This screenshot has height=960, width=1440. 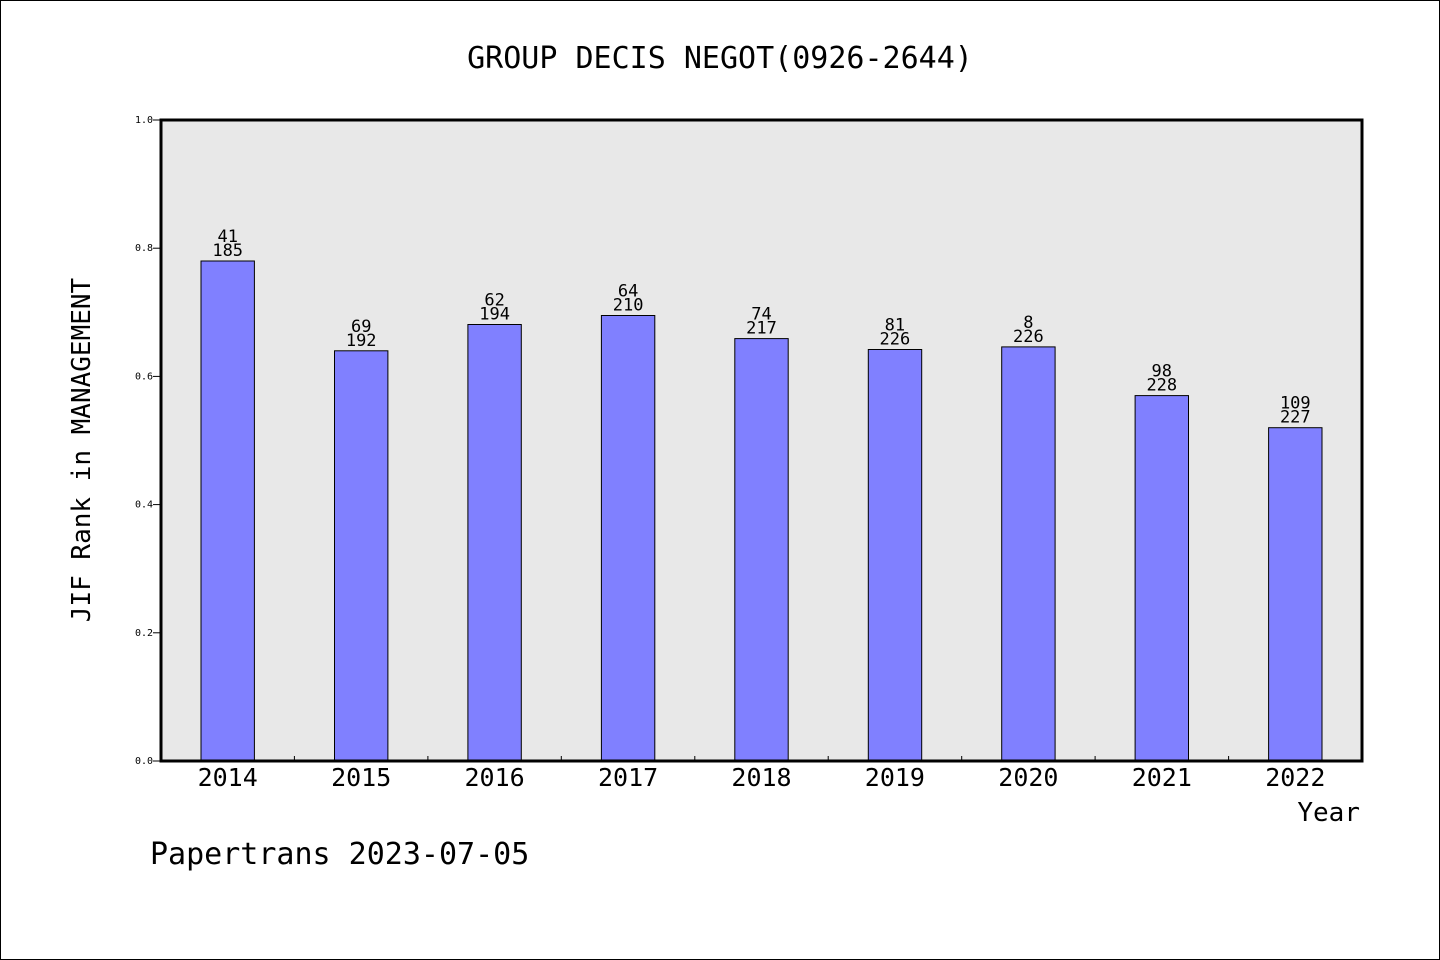 I want to click on data-label-rank-2019: 81, so click(x=895, y=326).